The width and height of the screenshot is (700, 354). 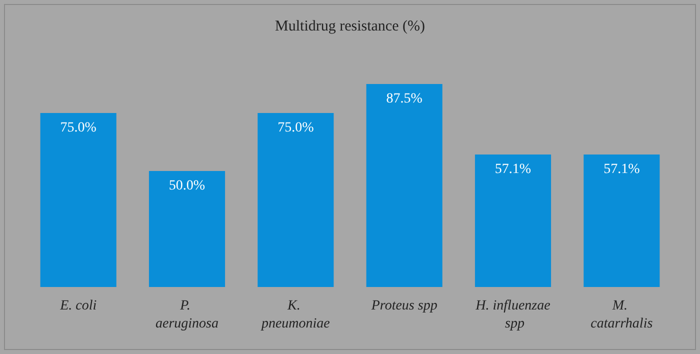 What do you see at coordinates (622, 315) in the screenshot?
I see `x-tick-label: M. catarrhalis` at bounding box center [622, 315].